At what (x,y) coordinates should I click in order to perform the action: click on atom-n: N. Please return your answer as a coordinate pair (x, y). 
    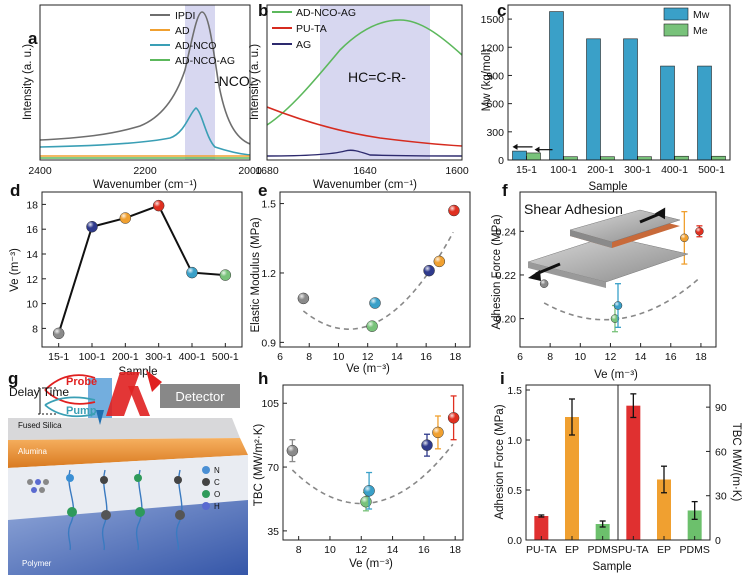
    Looking at the image, I should click on (217, 470).